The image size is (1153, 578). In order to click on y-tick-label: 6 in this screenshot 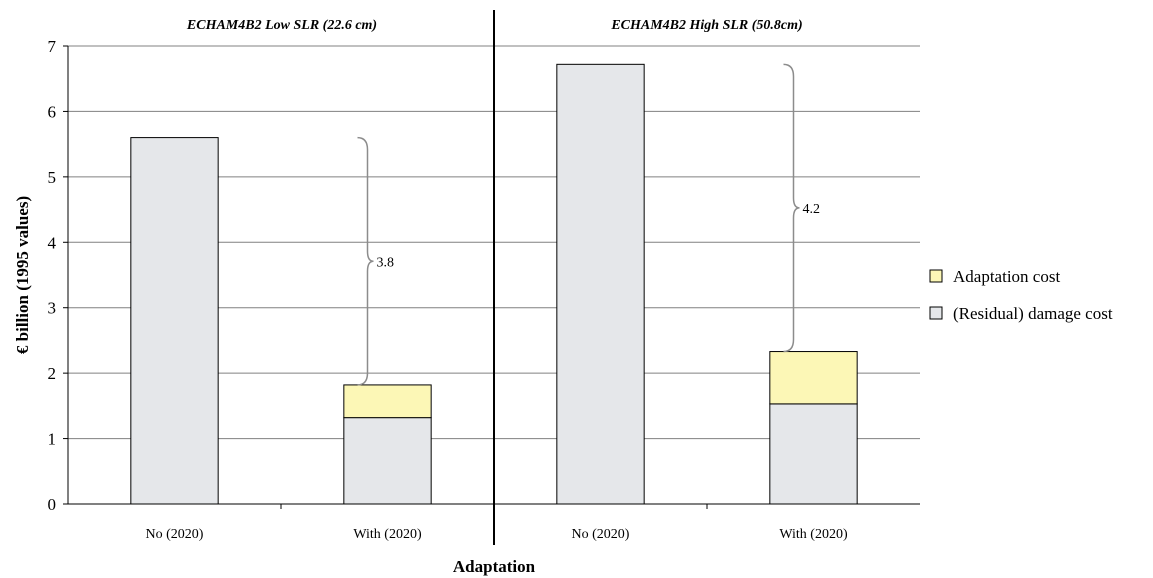, I will do `click(52, 111)`.